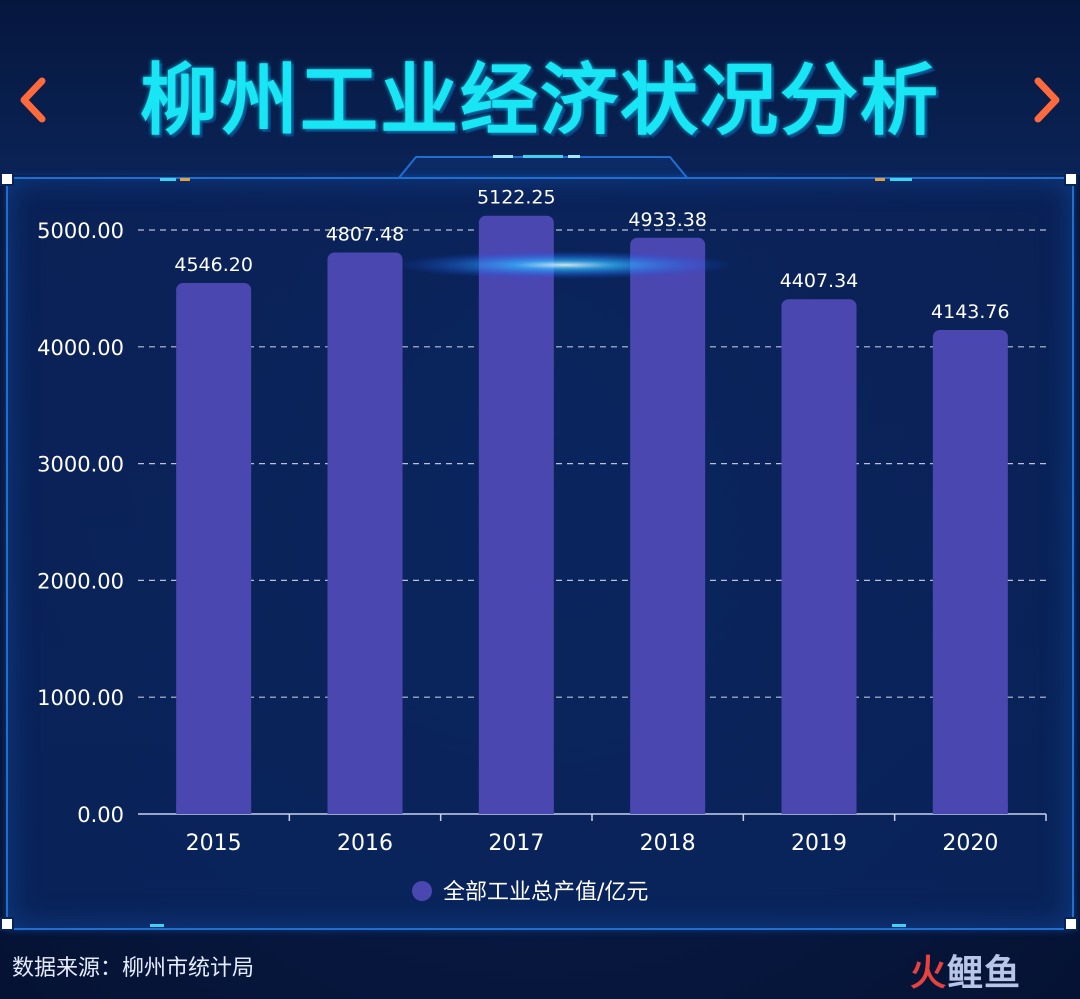 Image resolution: width=1080 pixels, height=999 pixels. I want to click on bar-base-2016, so click(365, 809).